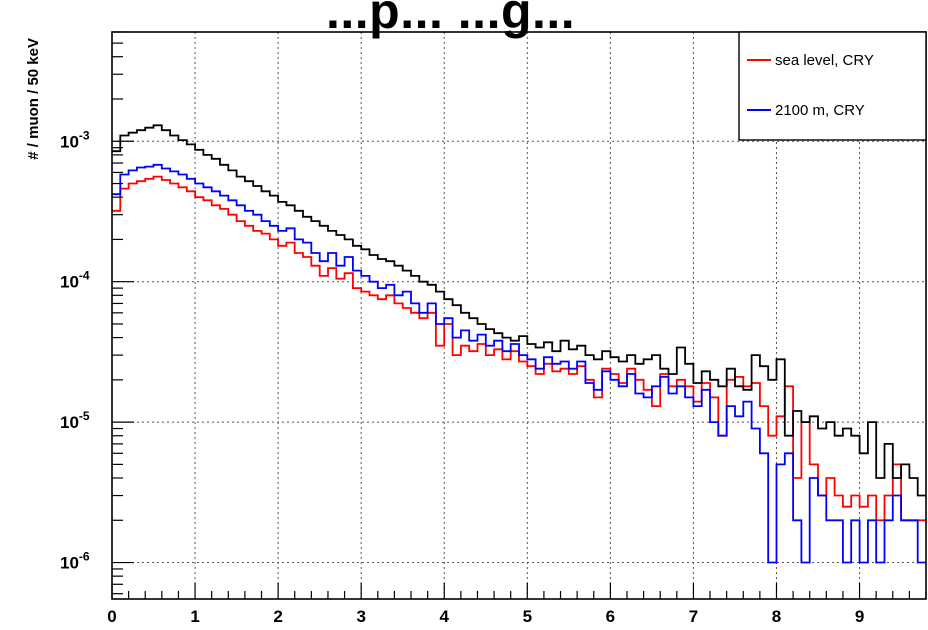  I want to click on x-tick-label-6: 6, so click(610, 616).